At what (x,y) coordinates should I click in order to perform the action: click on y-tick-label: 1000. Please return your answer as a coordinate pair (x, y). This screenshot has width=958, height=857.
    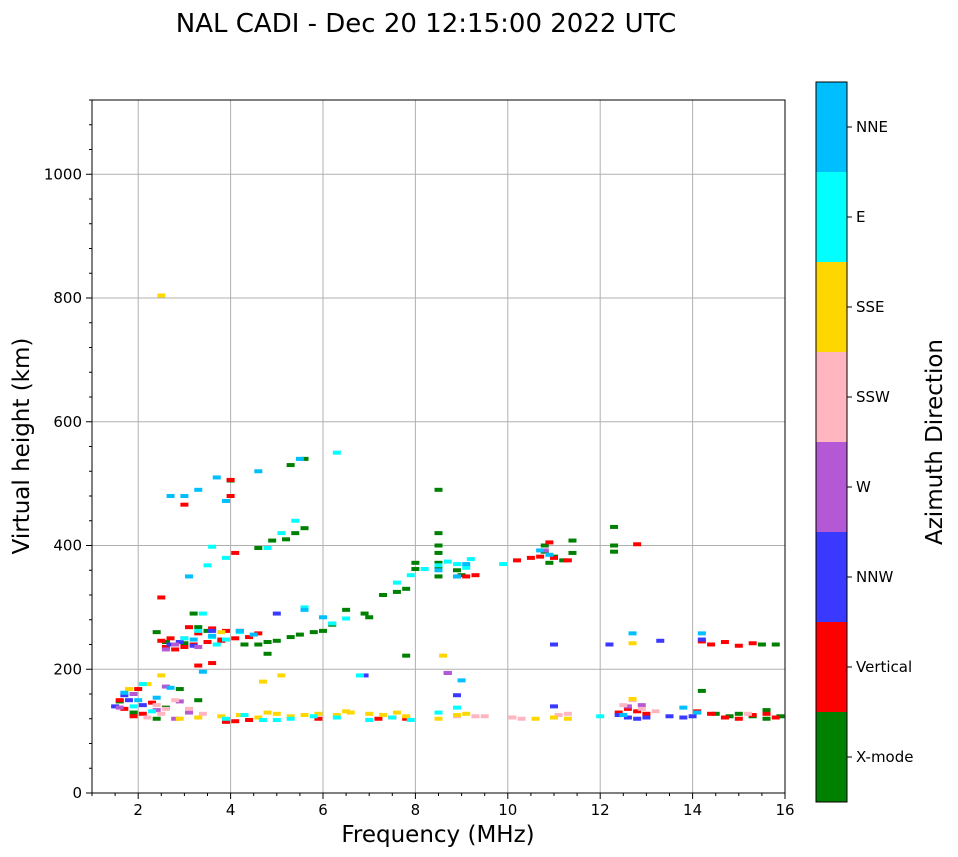
    Looking at the image, I should click on (63, 174).